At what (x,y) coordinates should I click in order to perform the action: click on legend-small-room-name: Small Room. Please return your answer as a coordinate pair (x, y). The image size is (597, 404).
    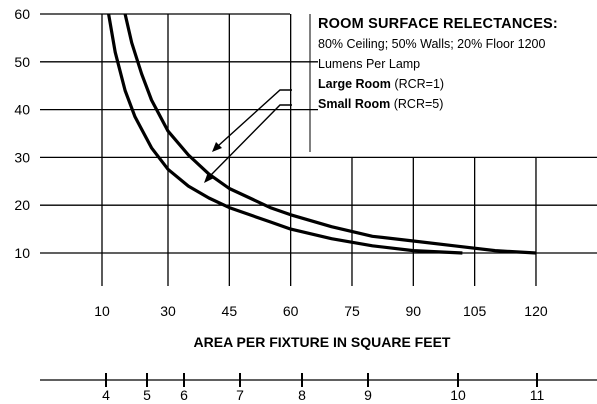
    Looking at the image, I should click on (354, 104).